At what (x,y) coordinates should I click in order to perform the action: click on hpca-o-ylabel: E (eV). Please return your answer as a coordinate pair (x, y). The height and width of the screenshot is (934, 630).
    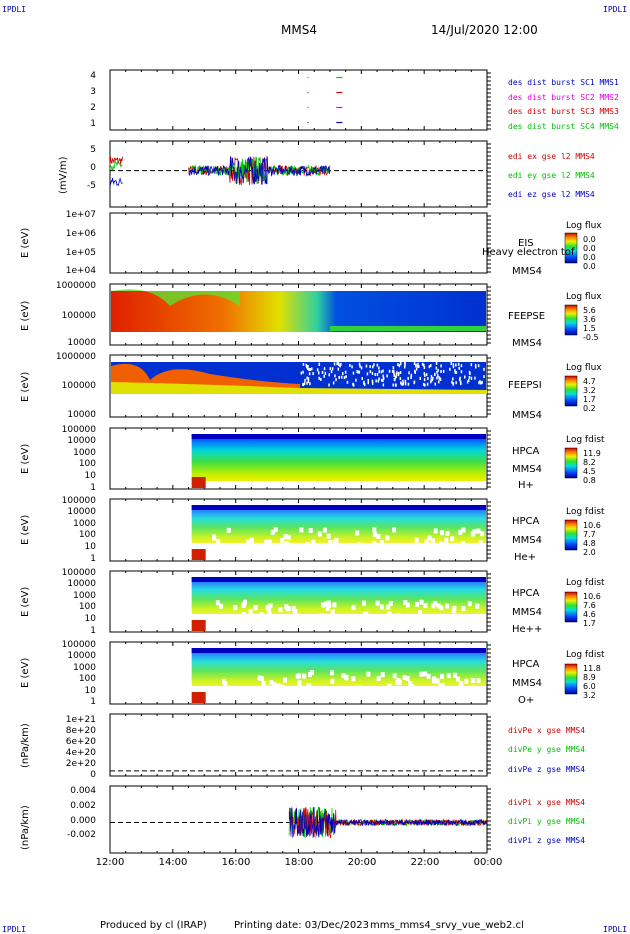
    Looking at the image, I should click on (25, 672).